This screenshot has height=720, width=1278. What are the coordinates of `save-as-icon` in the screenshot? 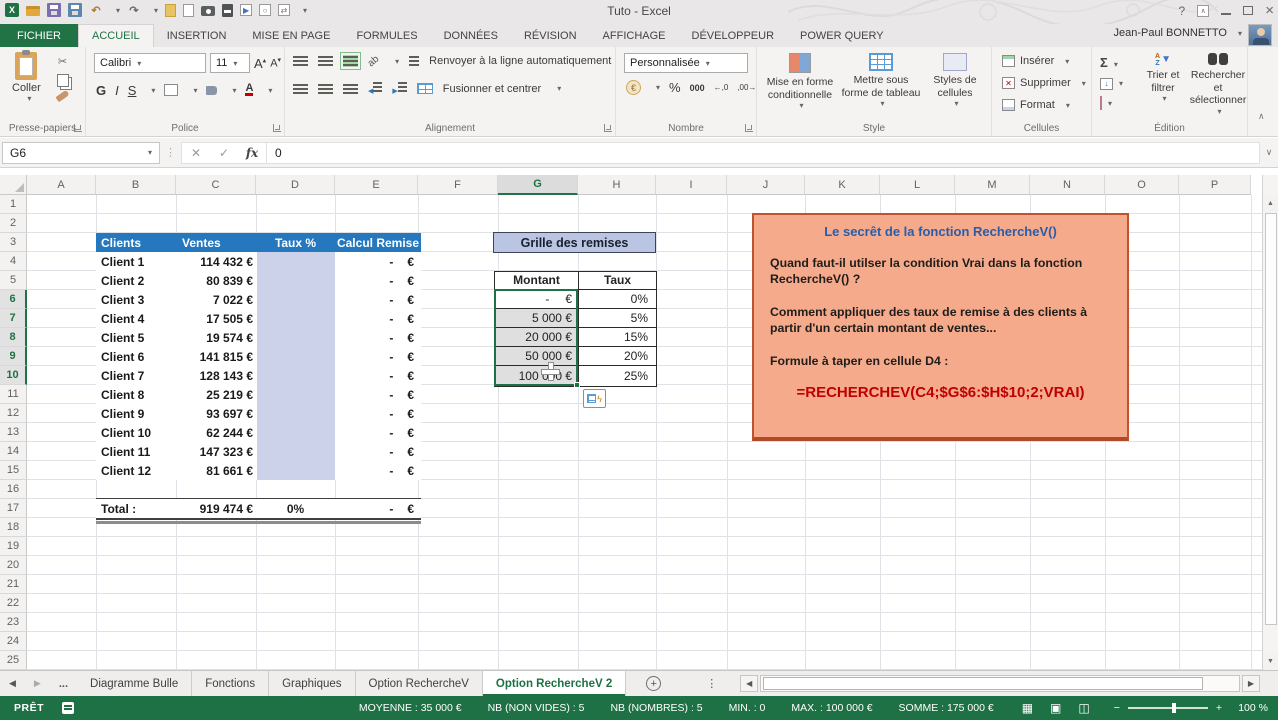 It's located at (75, 10).